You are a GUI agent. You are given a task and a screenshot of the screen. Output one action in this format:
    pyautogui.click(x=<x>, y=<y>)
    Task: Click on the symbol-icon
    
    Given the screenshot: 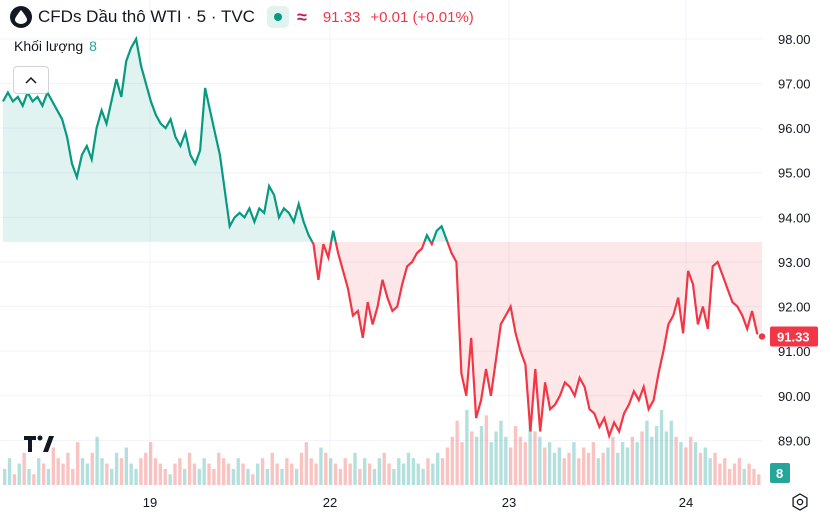 What is the action you would take?
    pyautogui.click(x=21, y=17)
    